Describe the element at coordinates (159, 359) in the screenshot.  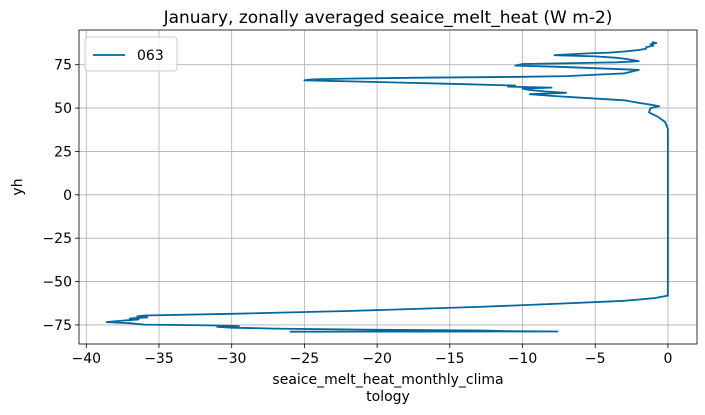
I see `x-tick-label: −35` at that location.